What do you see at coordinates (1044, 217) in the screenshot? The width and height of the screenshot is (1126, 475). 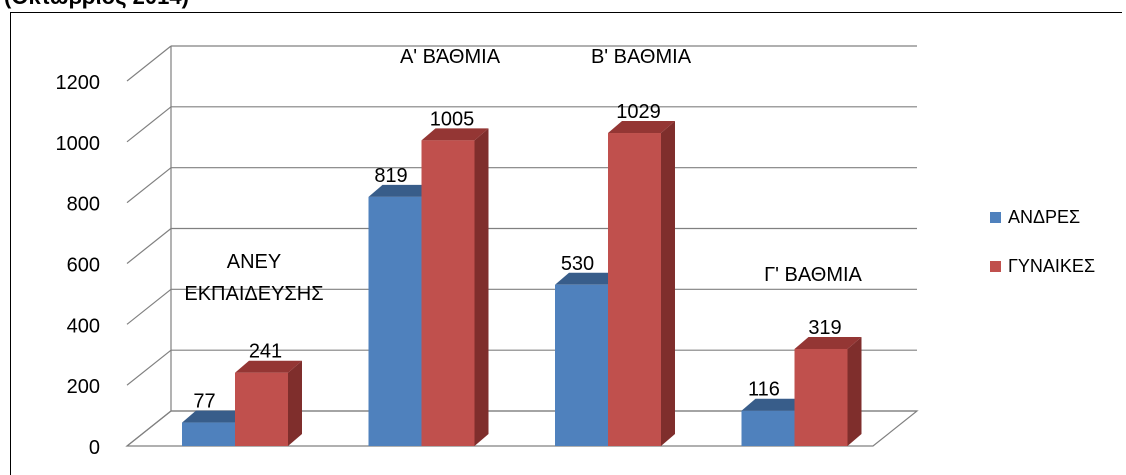 I see `legend-label: ΑΝΔΡΕΣ` at bounding box center [1044, 217].